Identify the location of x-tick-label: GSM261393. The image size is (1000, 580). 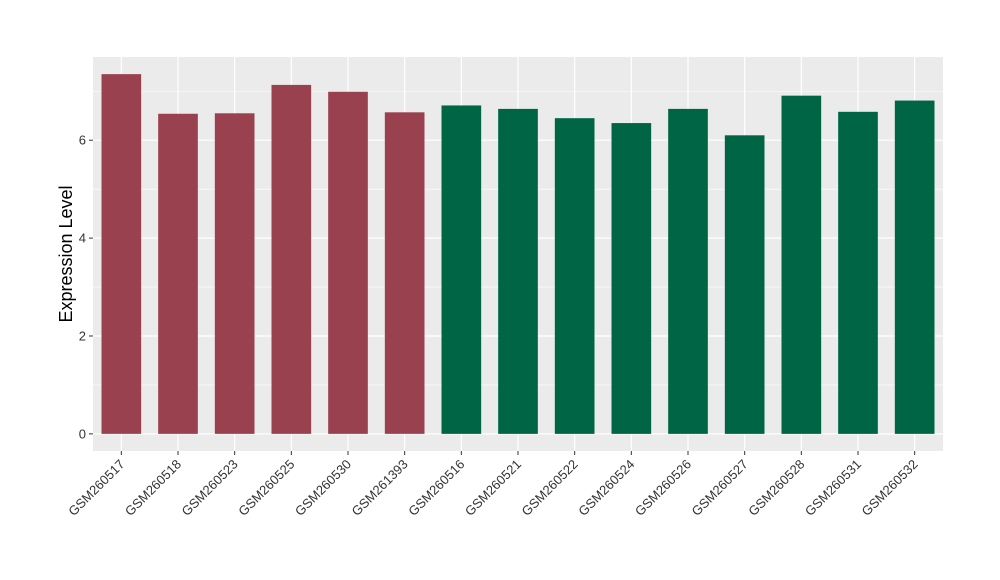
(380, 488).